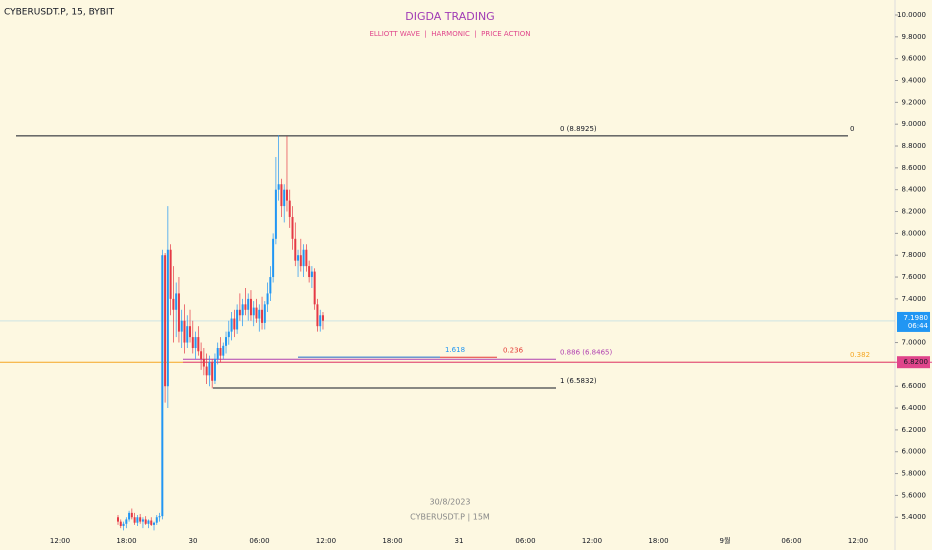 The width and height of the screenshot is (932, 550). Describe the element at coordinates (916, 362) in the screenshot. I see `price-box-label: 6.8200` at that location.